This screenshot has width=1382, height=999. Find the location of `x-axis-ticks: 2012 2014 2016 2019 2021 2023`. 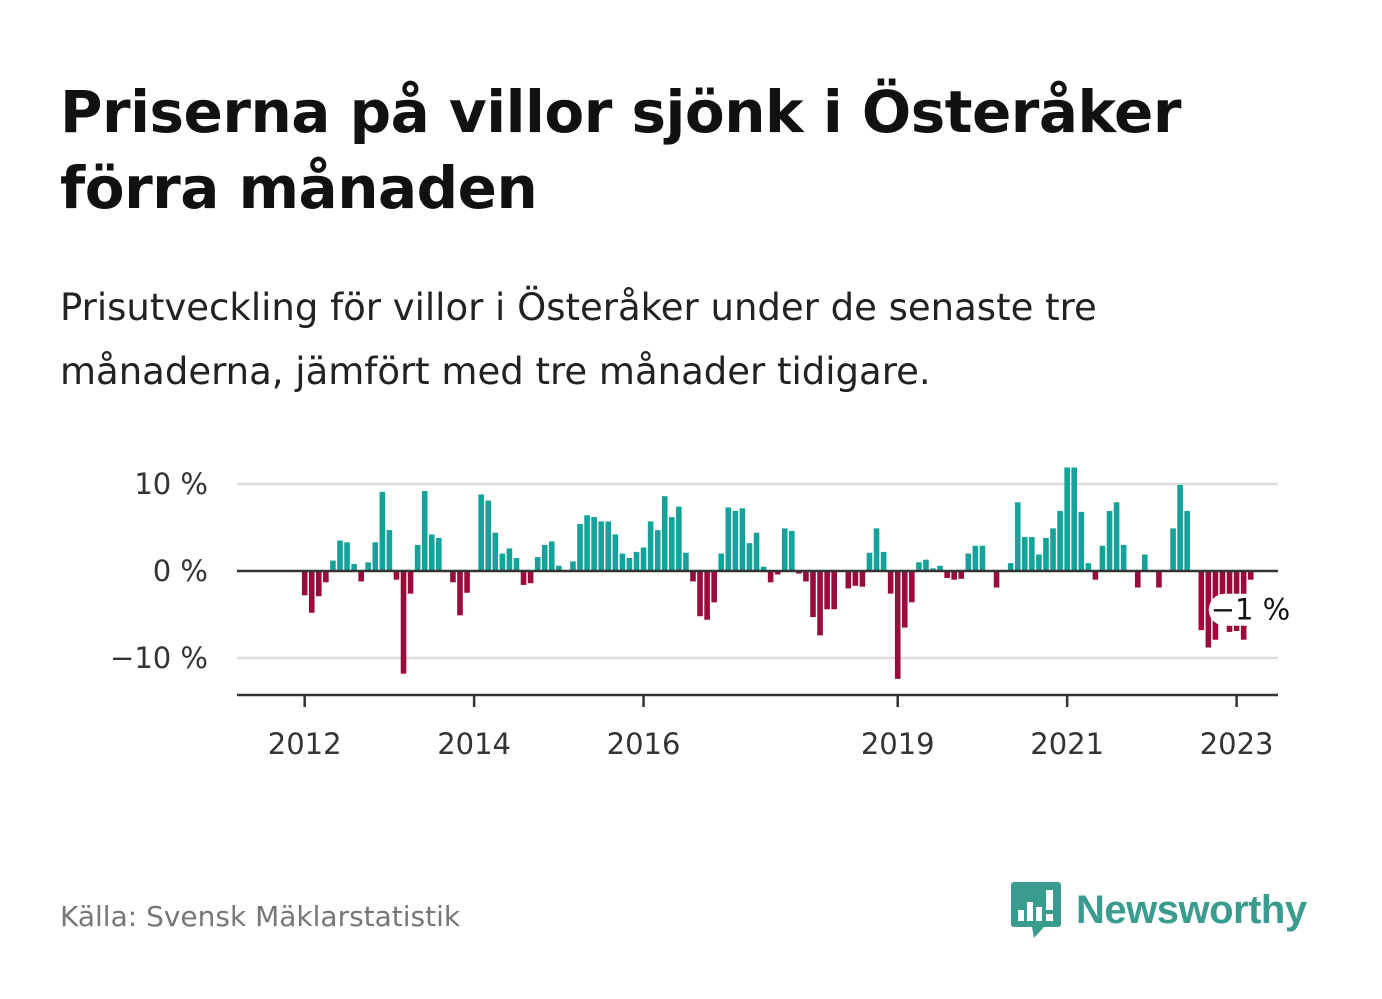

x-axis-ticks: 2012 2014 2016 2019 2021 2023 is located at coordinates (771, 728).